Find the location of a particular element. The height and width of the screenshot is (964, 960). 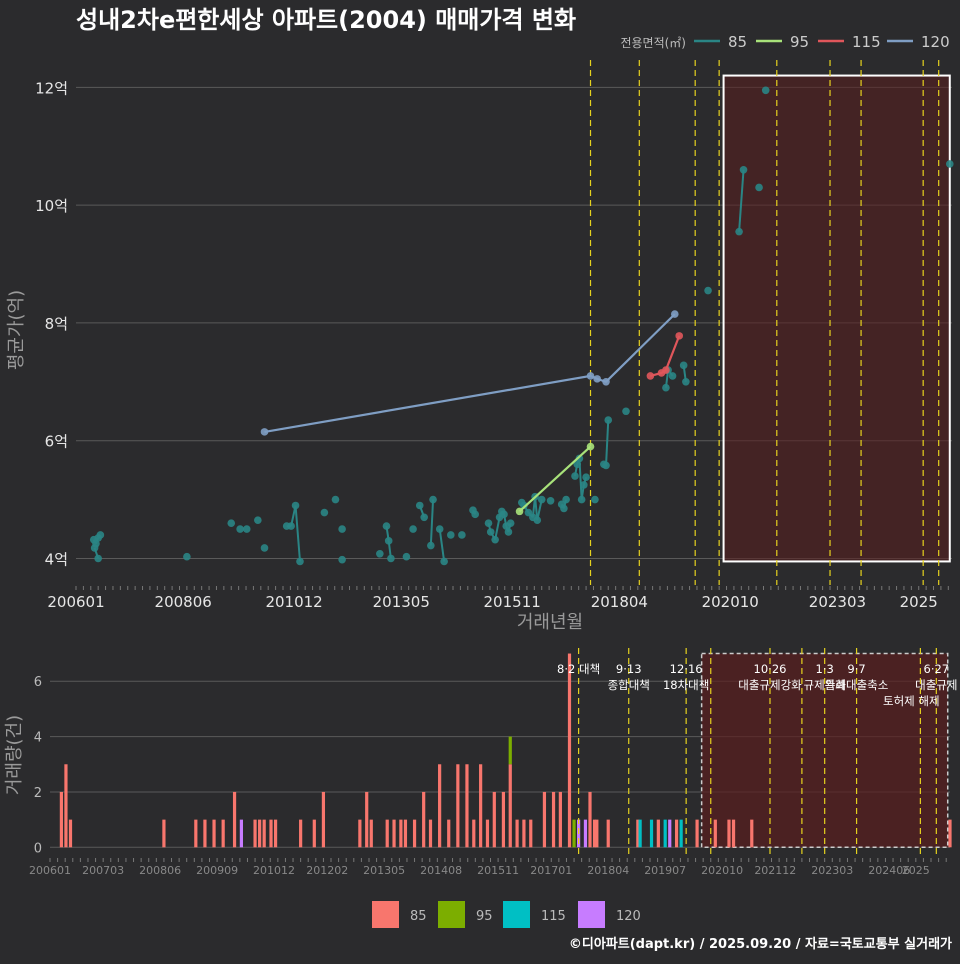

y-tick-label: 4 is located at coordinates (38, 738).